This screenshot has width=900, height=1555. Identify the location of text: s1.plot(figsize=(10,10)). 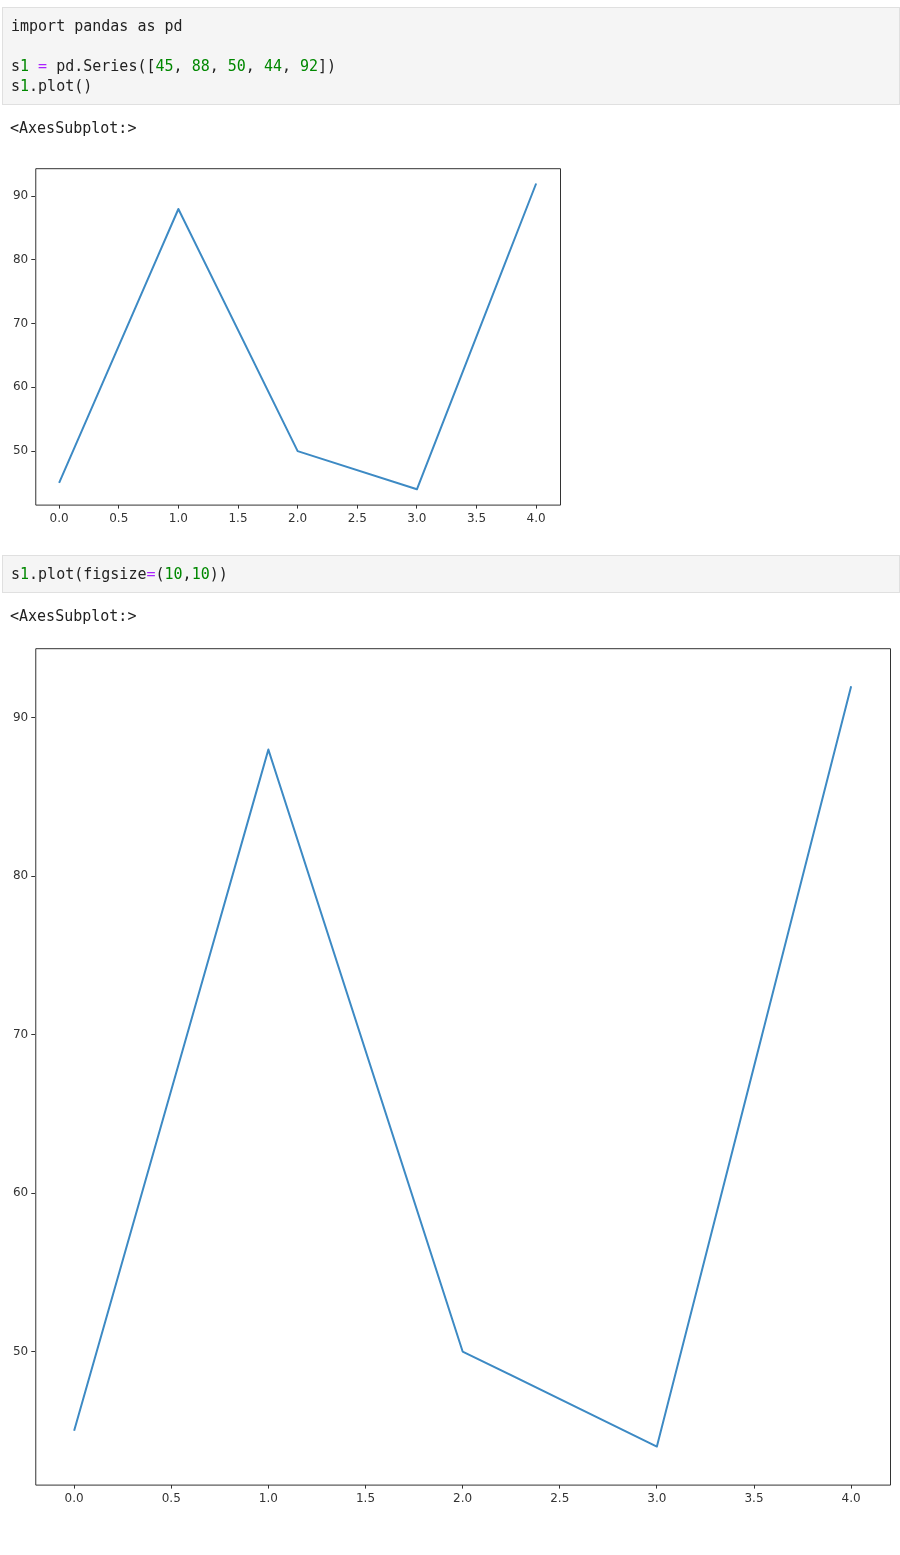
(119, 574).